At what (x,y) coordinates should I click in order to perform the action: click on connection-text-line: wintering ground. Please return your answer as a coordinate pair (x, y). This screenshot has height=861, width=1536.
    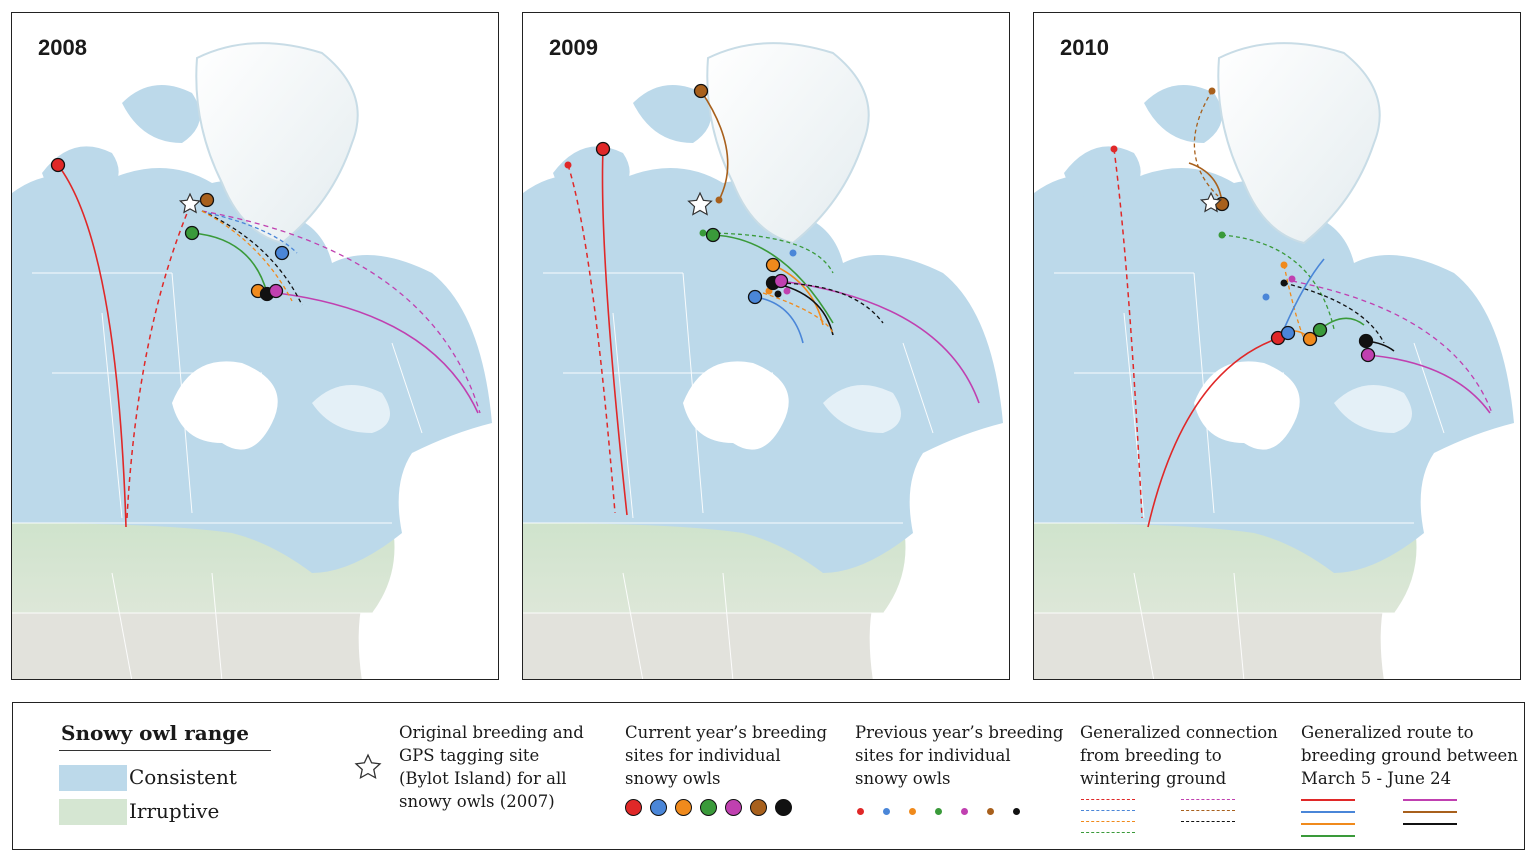
    Looking at the image, I should click on (1153, 778).